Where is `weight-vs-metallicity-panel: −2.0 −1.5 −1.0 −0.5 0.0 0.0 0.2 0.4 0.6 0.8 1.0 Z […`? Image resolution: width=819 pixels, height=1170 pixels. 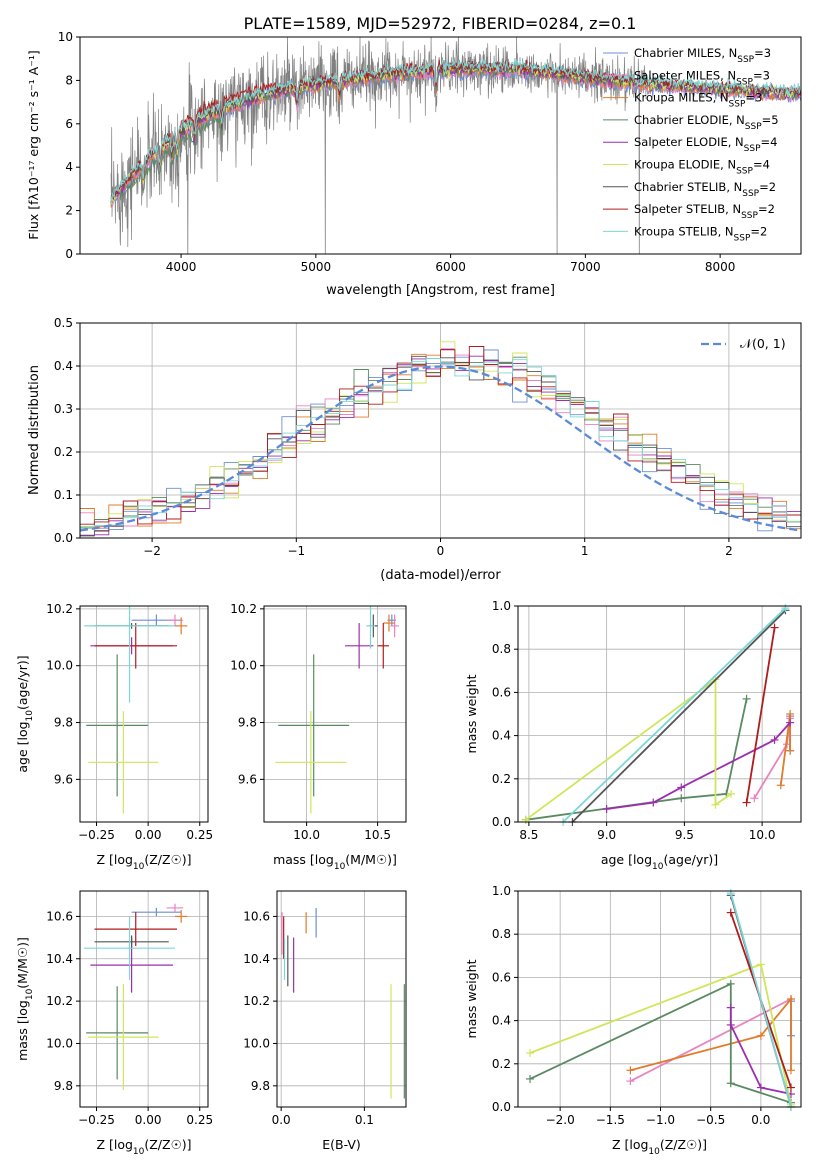 weight-vs-metallicity-panel: −2.0 −1.5 −1.0 −0.5 0.0 0.0 0.2 0.4 0.6 0.8 1.0 Z [… is located at coordinates (633, 1020).